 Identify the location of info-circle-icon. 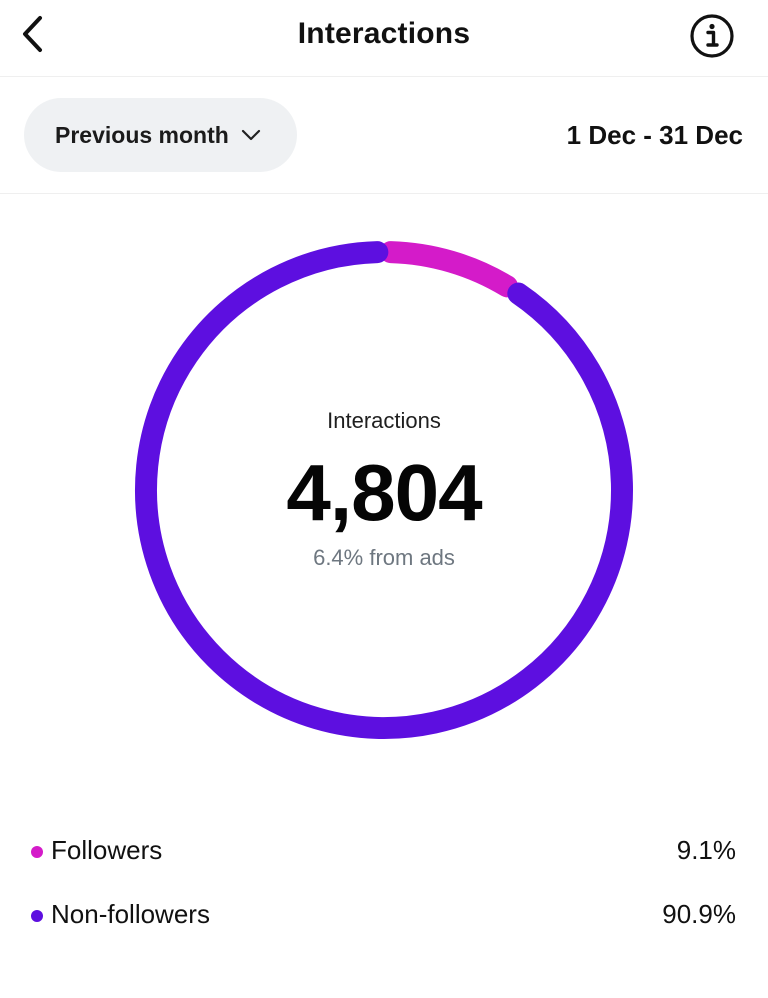
(712, 36).